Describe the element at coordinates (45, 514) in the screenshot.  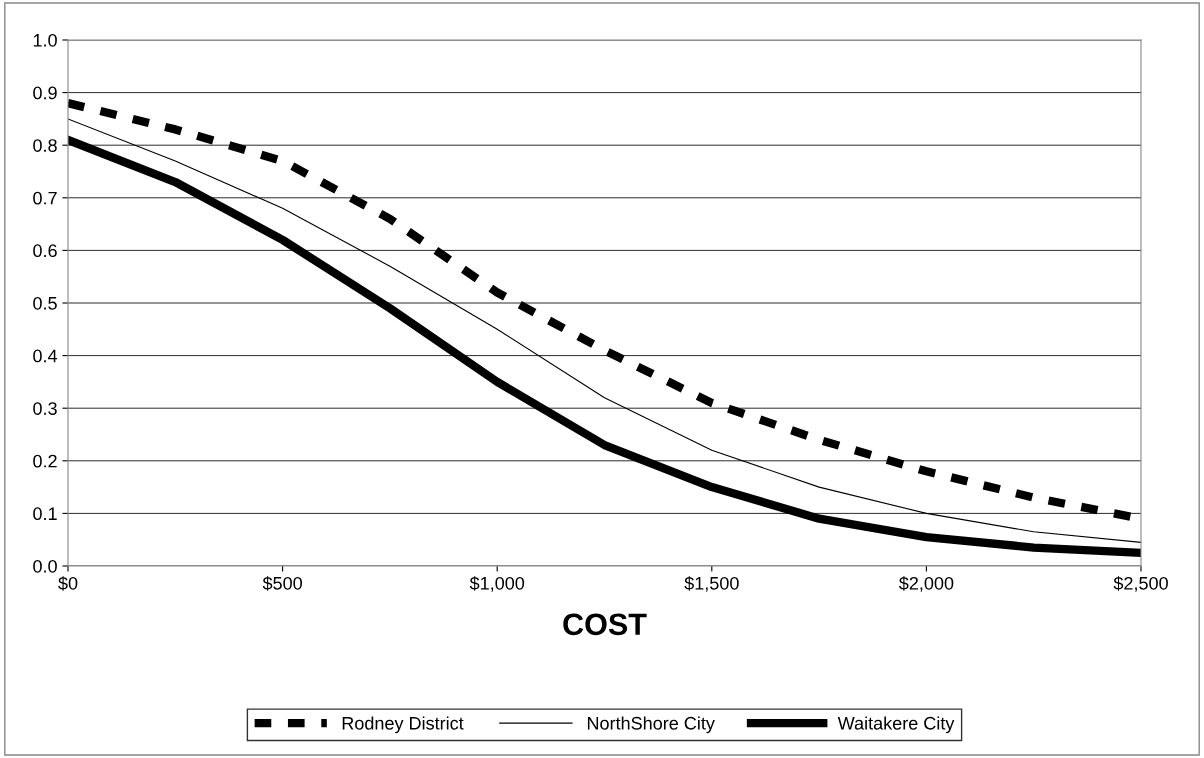
I see `y-tick-label: 0.1` at that location.